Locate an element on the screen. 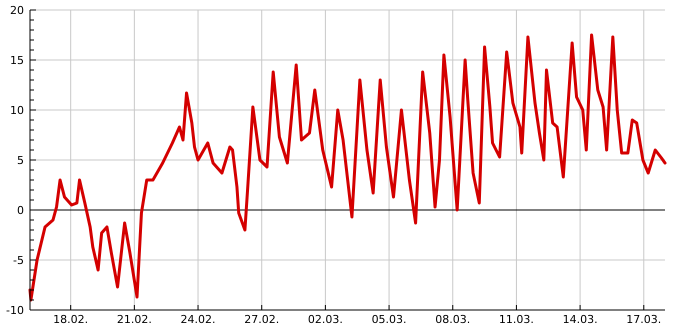  x-tick-label: 24.02. is located at coordinates (198, 319).